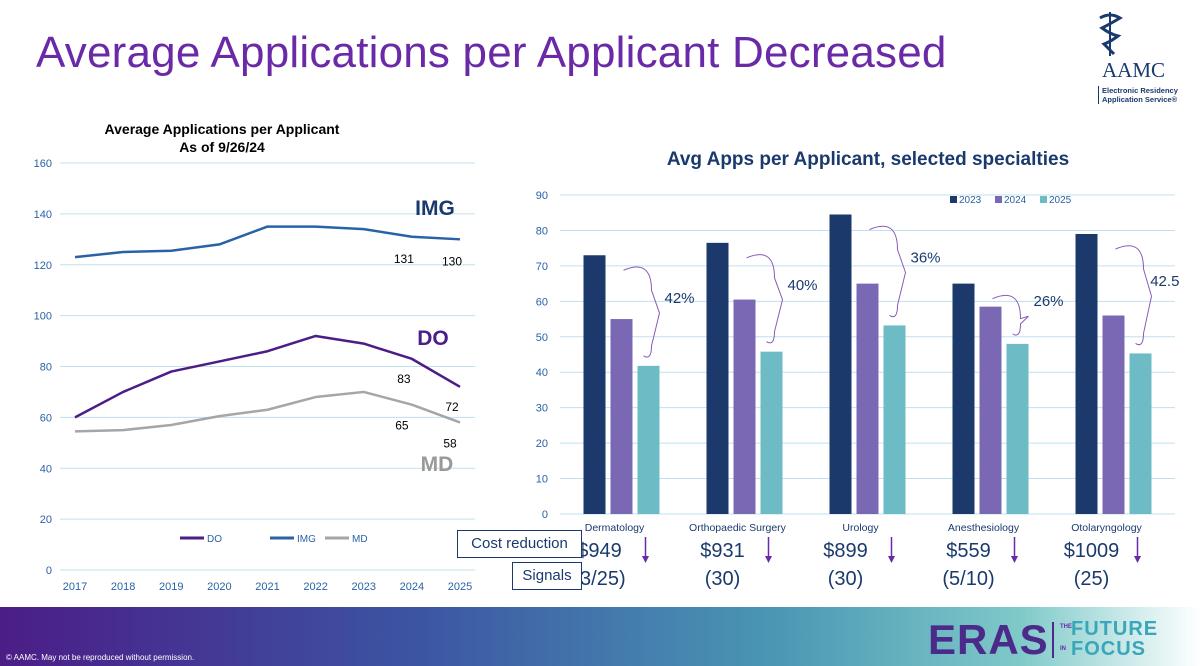  I want to click on cost-reduction-value: $931, so click(722, 551).